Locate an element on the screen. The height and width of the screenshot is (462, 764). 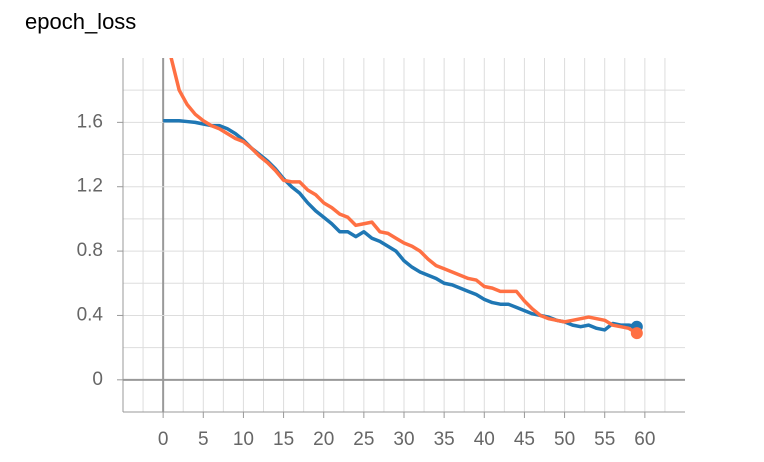
x-tick-label: 20 is located at coordinates (323, 439).